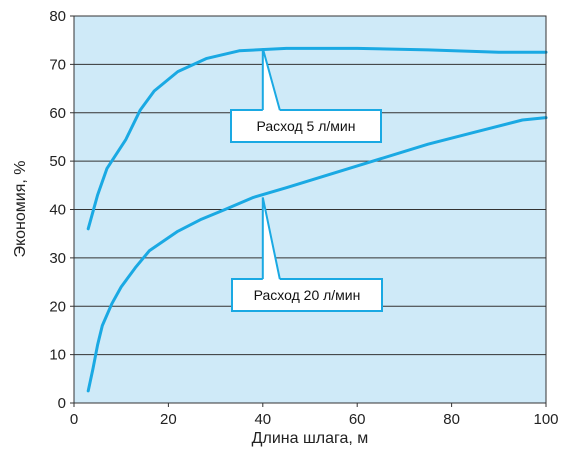 Image resolution: width=565 pixels, height=451 pixels. Describe the element at coordinates (314, 415) in the screenshot. I see `x-axis-ticks: 0 20 40 60 80 100` at that location.